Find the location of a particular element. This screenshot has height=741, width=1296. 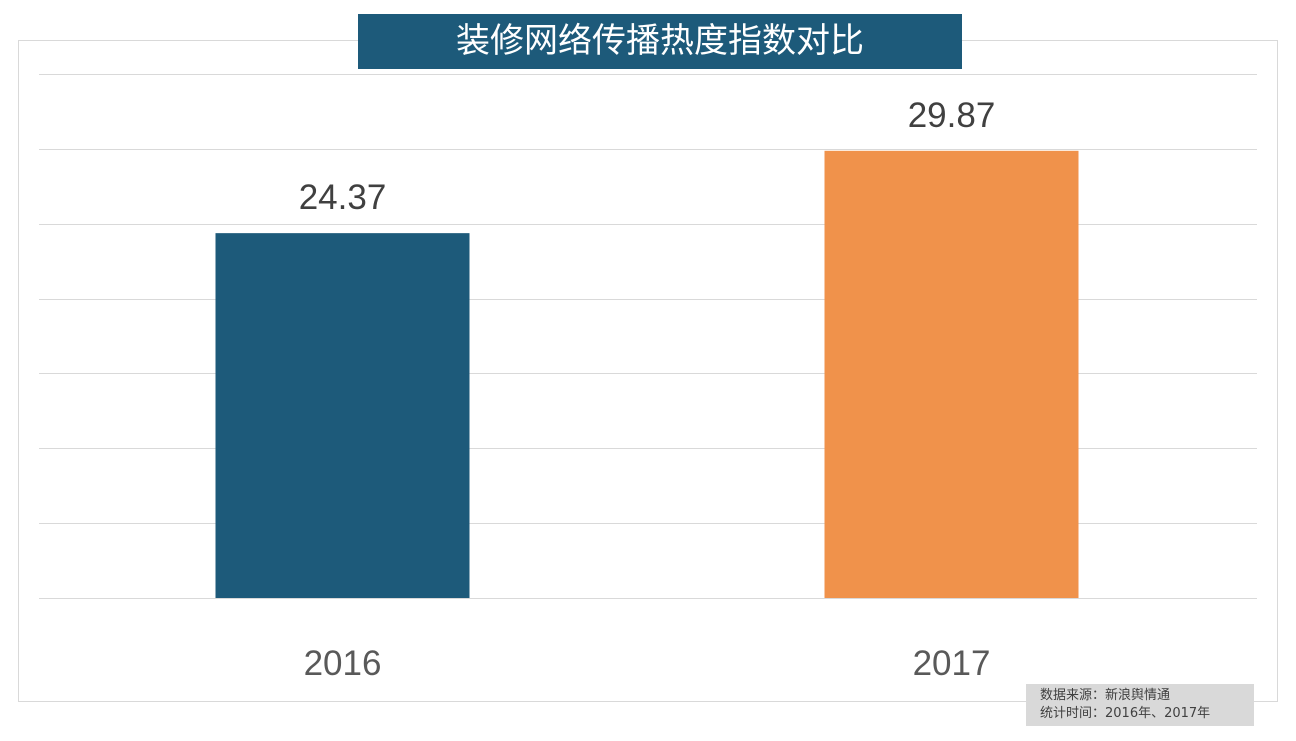

source-line: 数据来源：新浪舆情通 is located at coordinates (1105, 695).